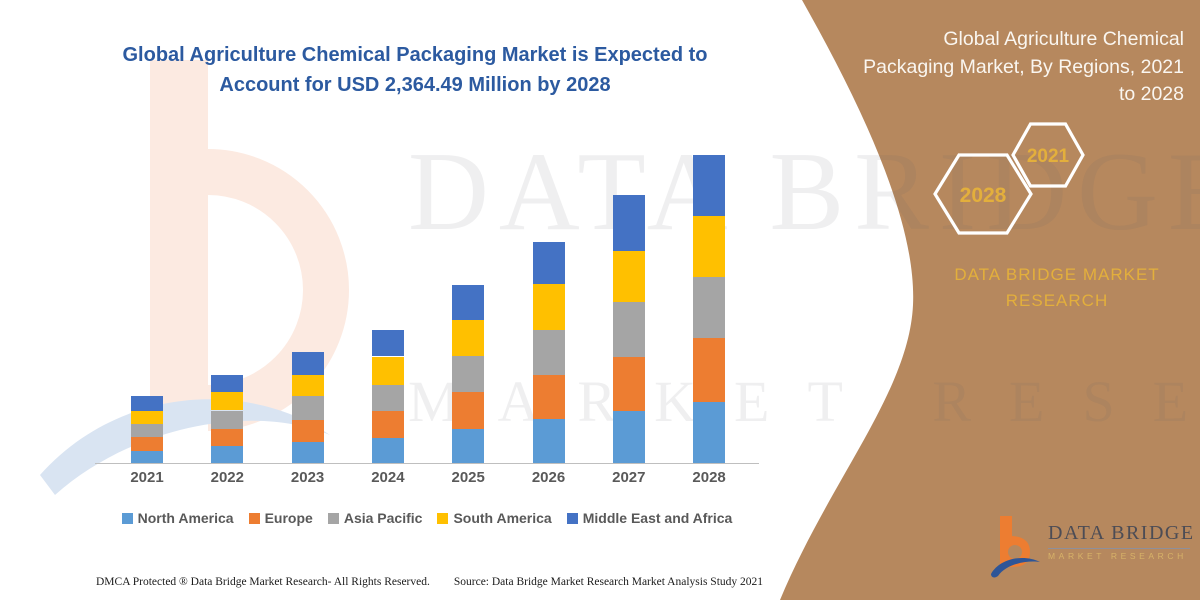 The width and height of the screenshot is (1200, 600). I want to click on legend-item-europe: Europe, so click(280, 518).